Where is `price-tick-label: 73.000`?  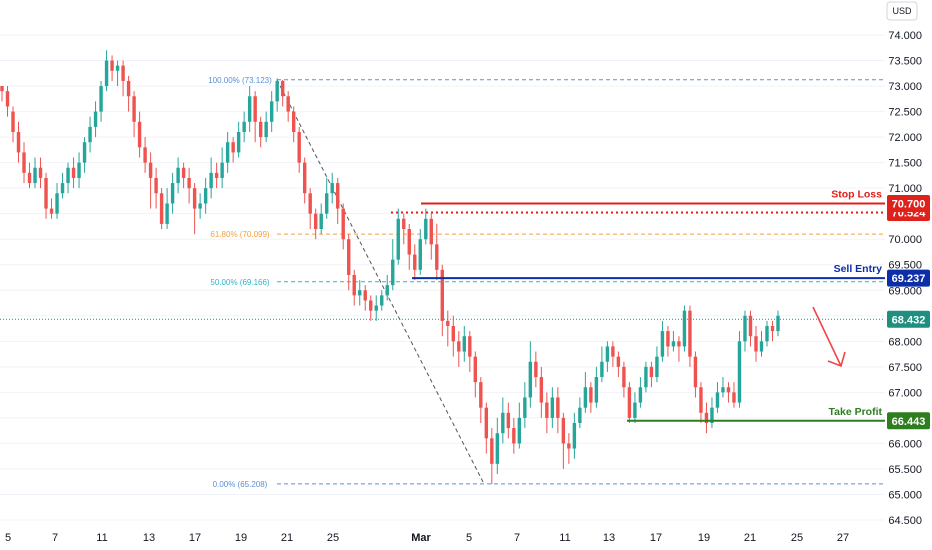
price-tick-label: 73.000 is located at coordinates (905, 87).